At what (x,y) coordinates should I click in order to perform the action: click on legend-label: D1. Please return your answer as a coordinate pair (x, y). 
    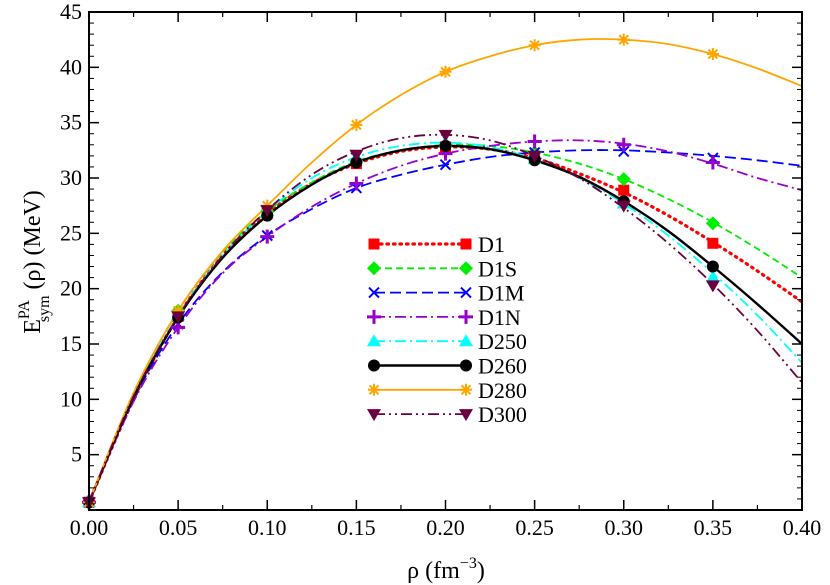
    Looking at the image, I should click on (491, 244).